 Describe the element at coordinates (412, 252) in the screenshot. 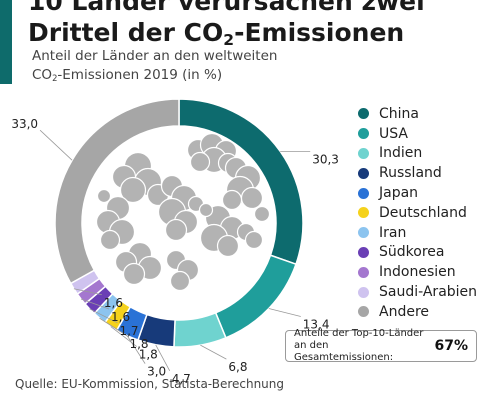

I see `legend-label: Südkorea` at that location.